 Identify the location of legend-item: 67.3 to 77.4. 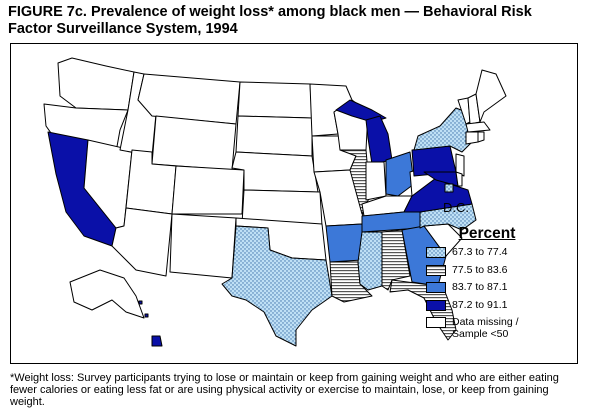
(501, 255).